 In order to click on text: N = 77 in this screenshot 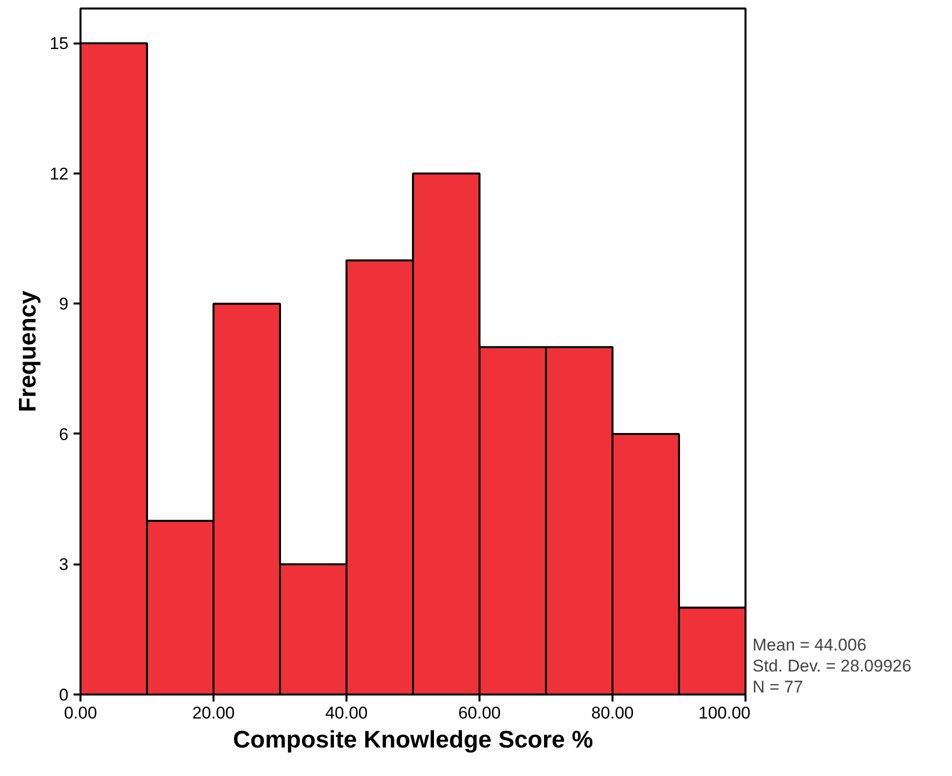, I will do `click(778, 687)`.